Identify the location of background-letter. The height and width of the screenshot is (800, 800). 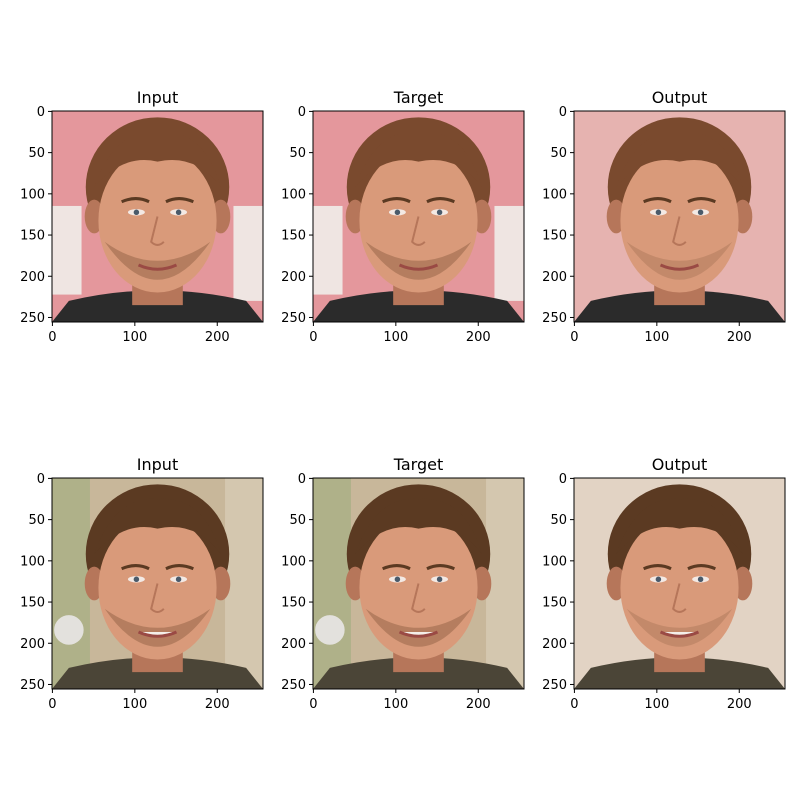
(509, 253).